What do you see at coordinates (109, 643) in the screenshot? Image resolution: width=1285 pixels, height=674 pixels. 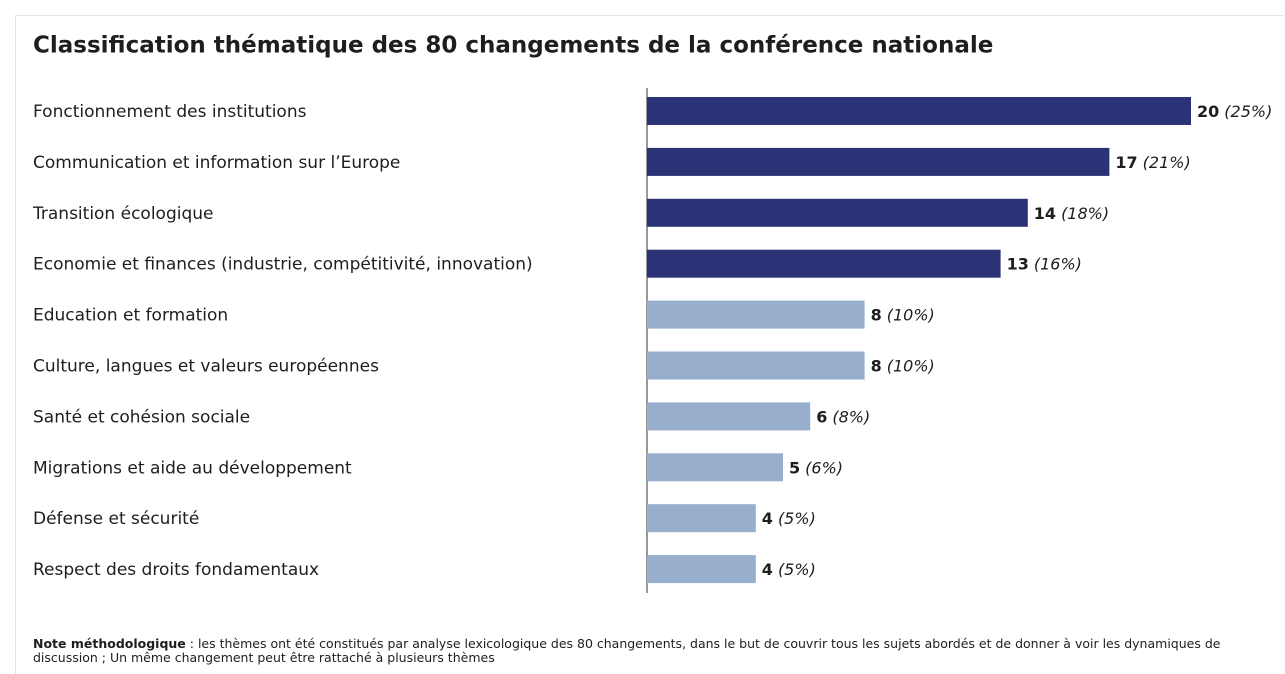 I see `note-label: Note méthodologique` at bounding box center [109, 643].